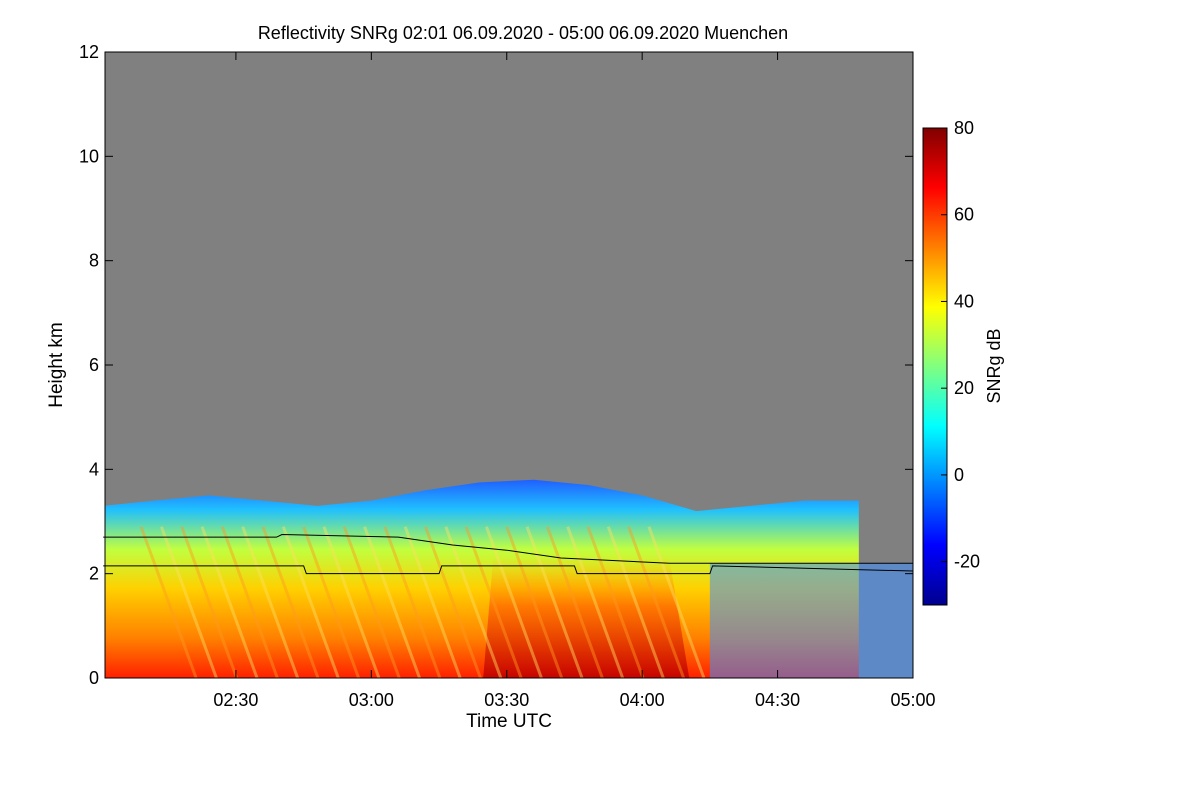  I want to click on y-tick-label: 10, so click(89, 156).